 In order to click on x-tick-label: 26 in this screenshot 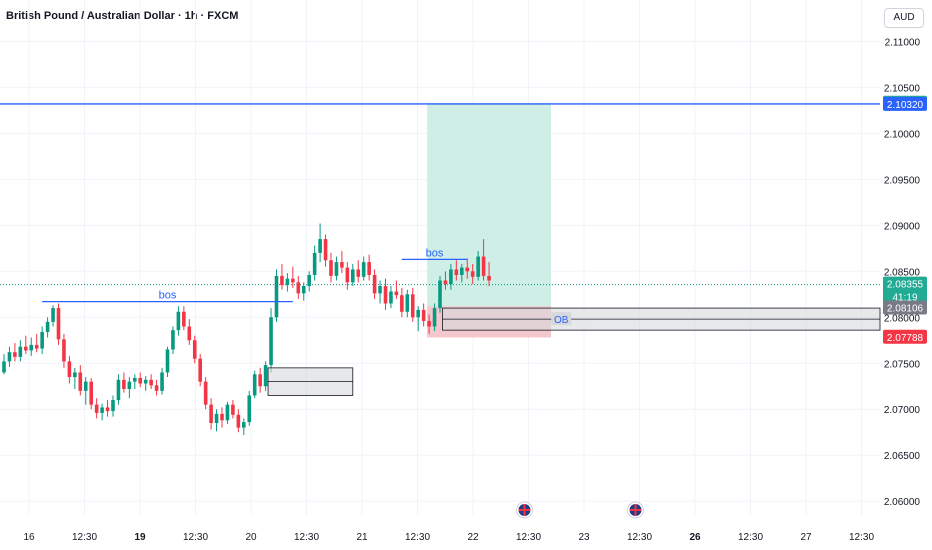, I will do `click(695, 537)`.